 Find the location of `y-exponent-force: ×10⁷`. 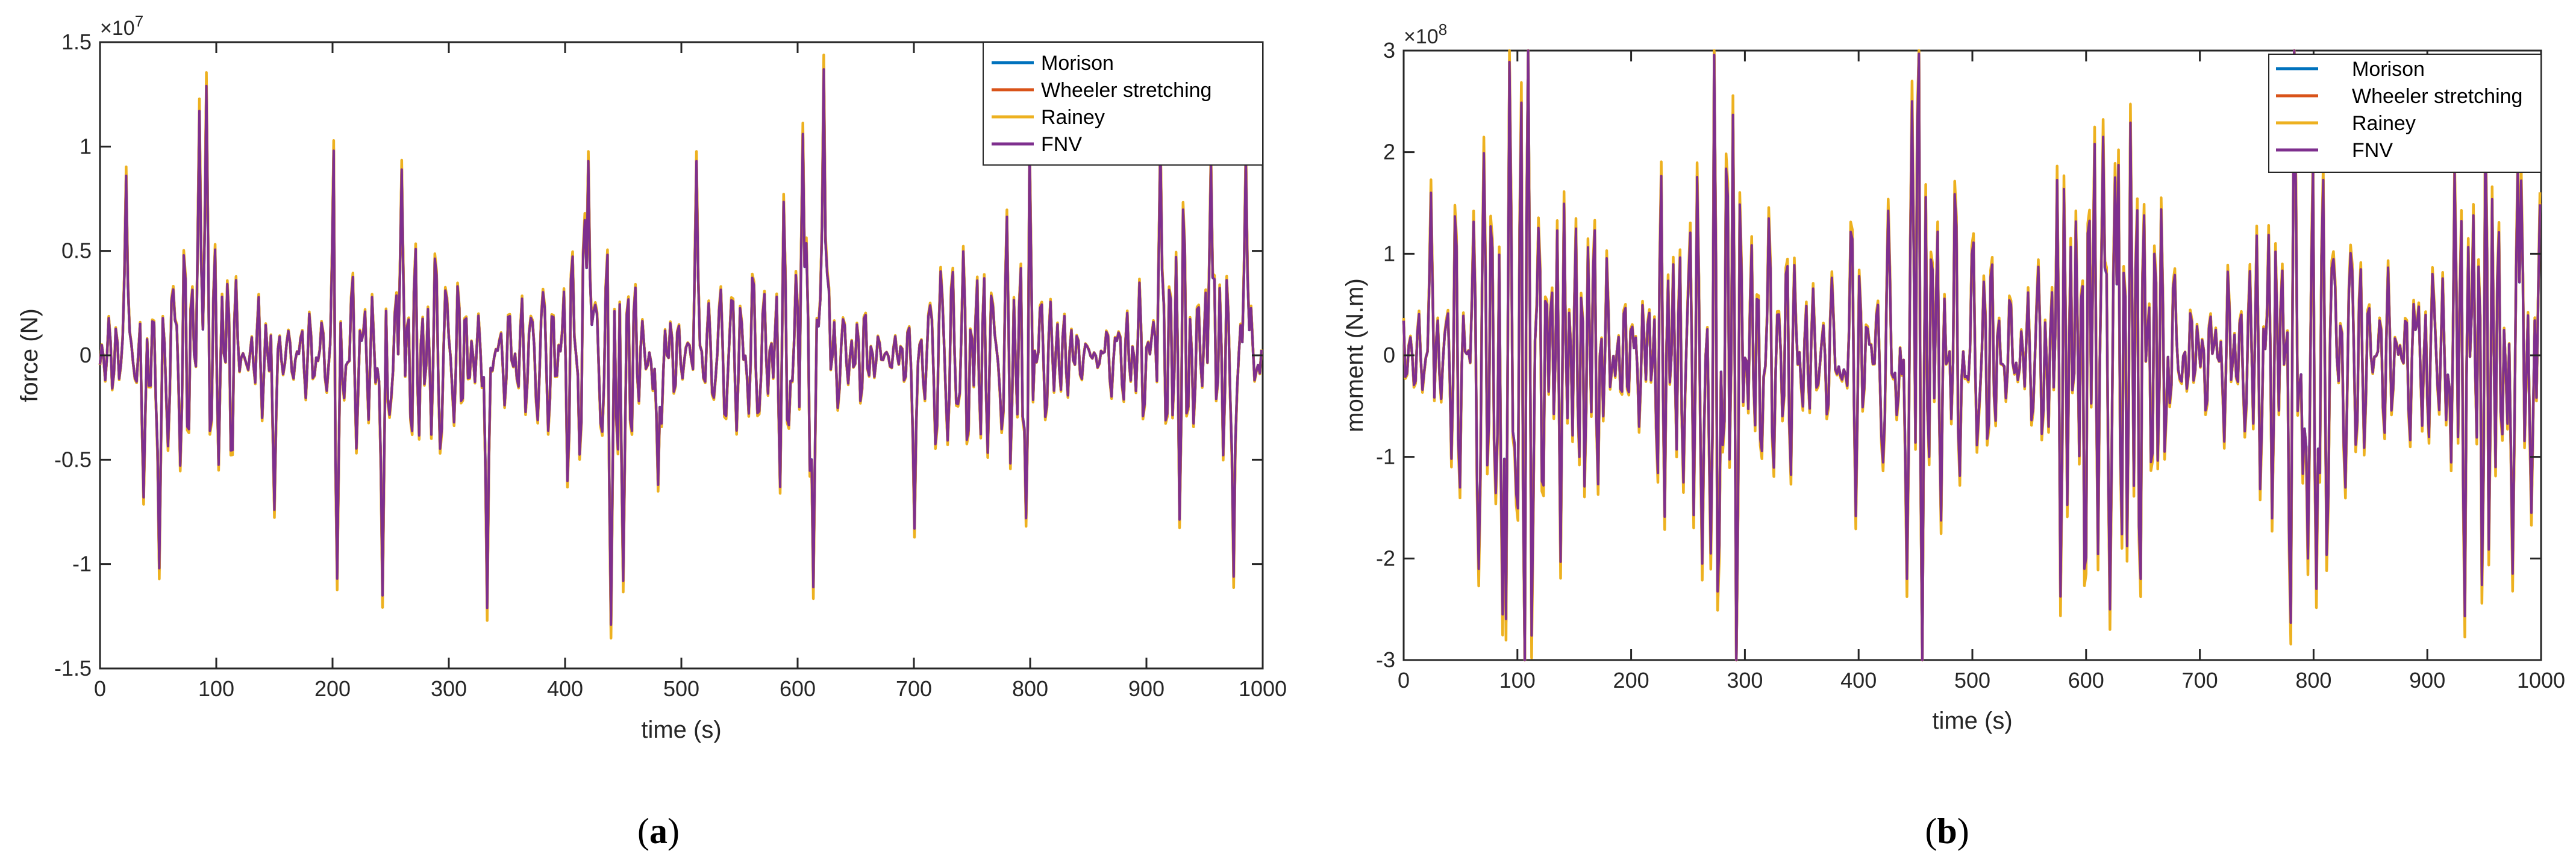

y-exponent-force: ×10⁷ is located at coordinates (122, 26).